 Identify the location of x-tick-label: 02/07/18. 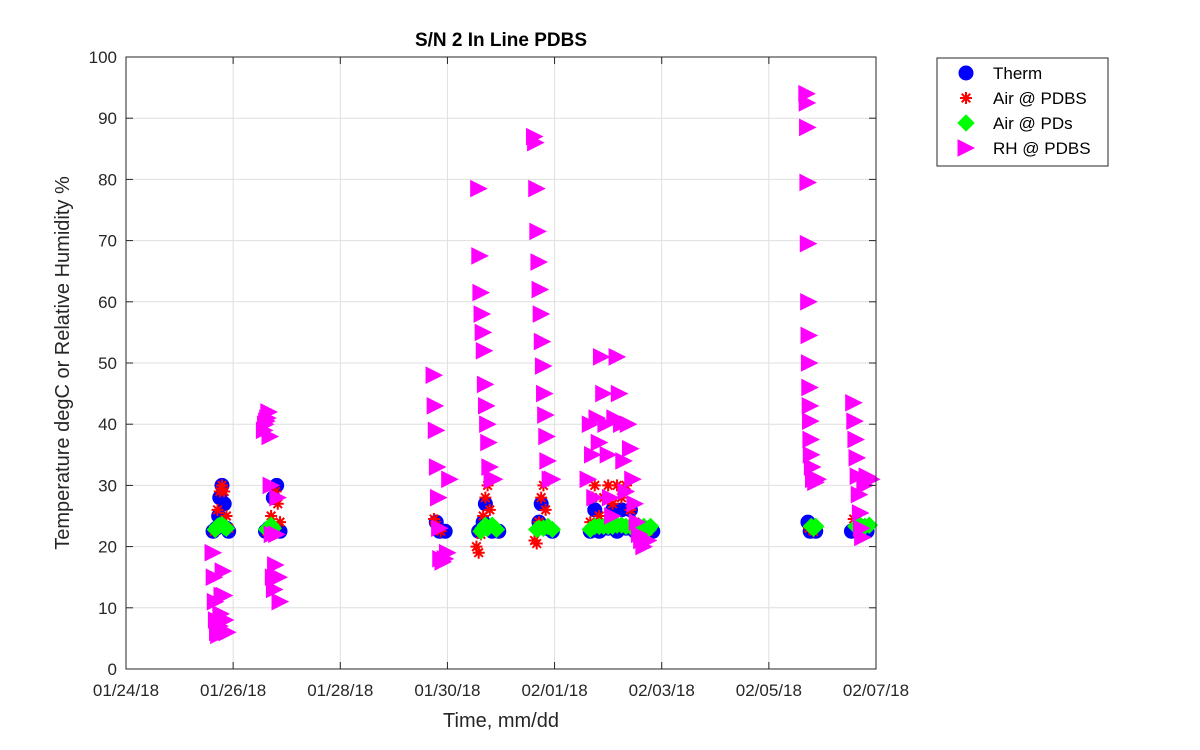
(876, 690).